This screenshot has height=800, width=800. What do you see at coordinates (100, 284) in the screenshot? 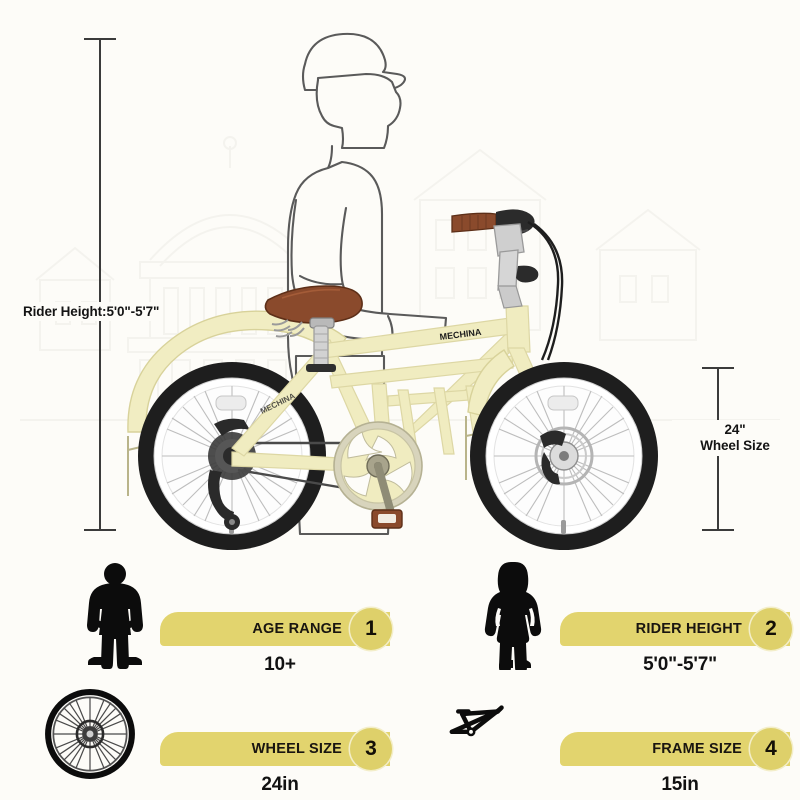
I see `left-dimension-line` at bounding box center [100, 284].